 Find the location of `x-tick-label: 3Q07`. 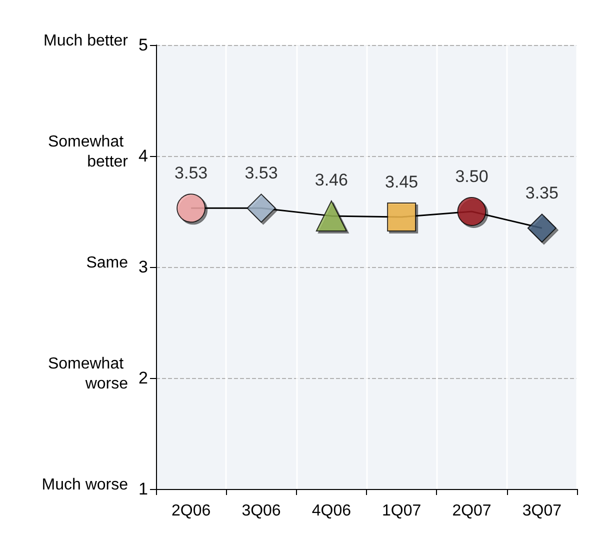

x-tick-label: 3Q07 is located at coordinates (542, 511).